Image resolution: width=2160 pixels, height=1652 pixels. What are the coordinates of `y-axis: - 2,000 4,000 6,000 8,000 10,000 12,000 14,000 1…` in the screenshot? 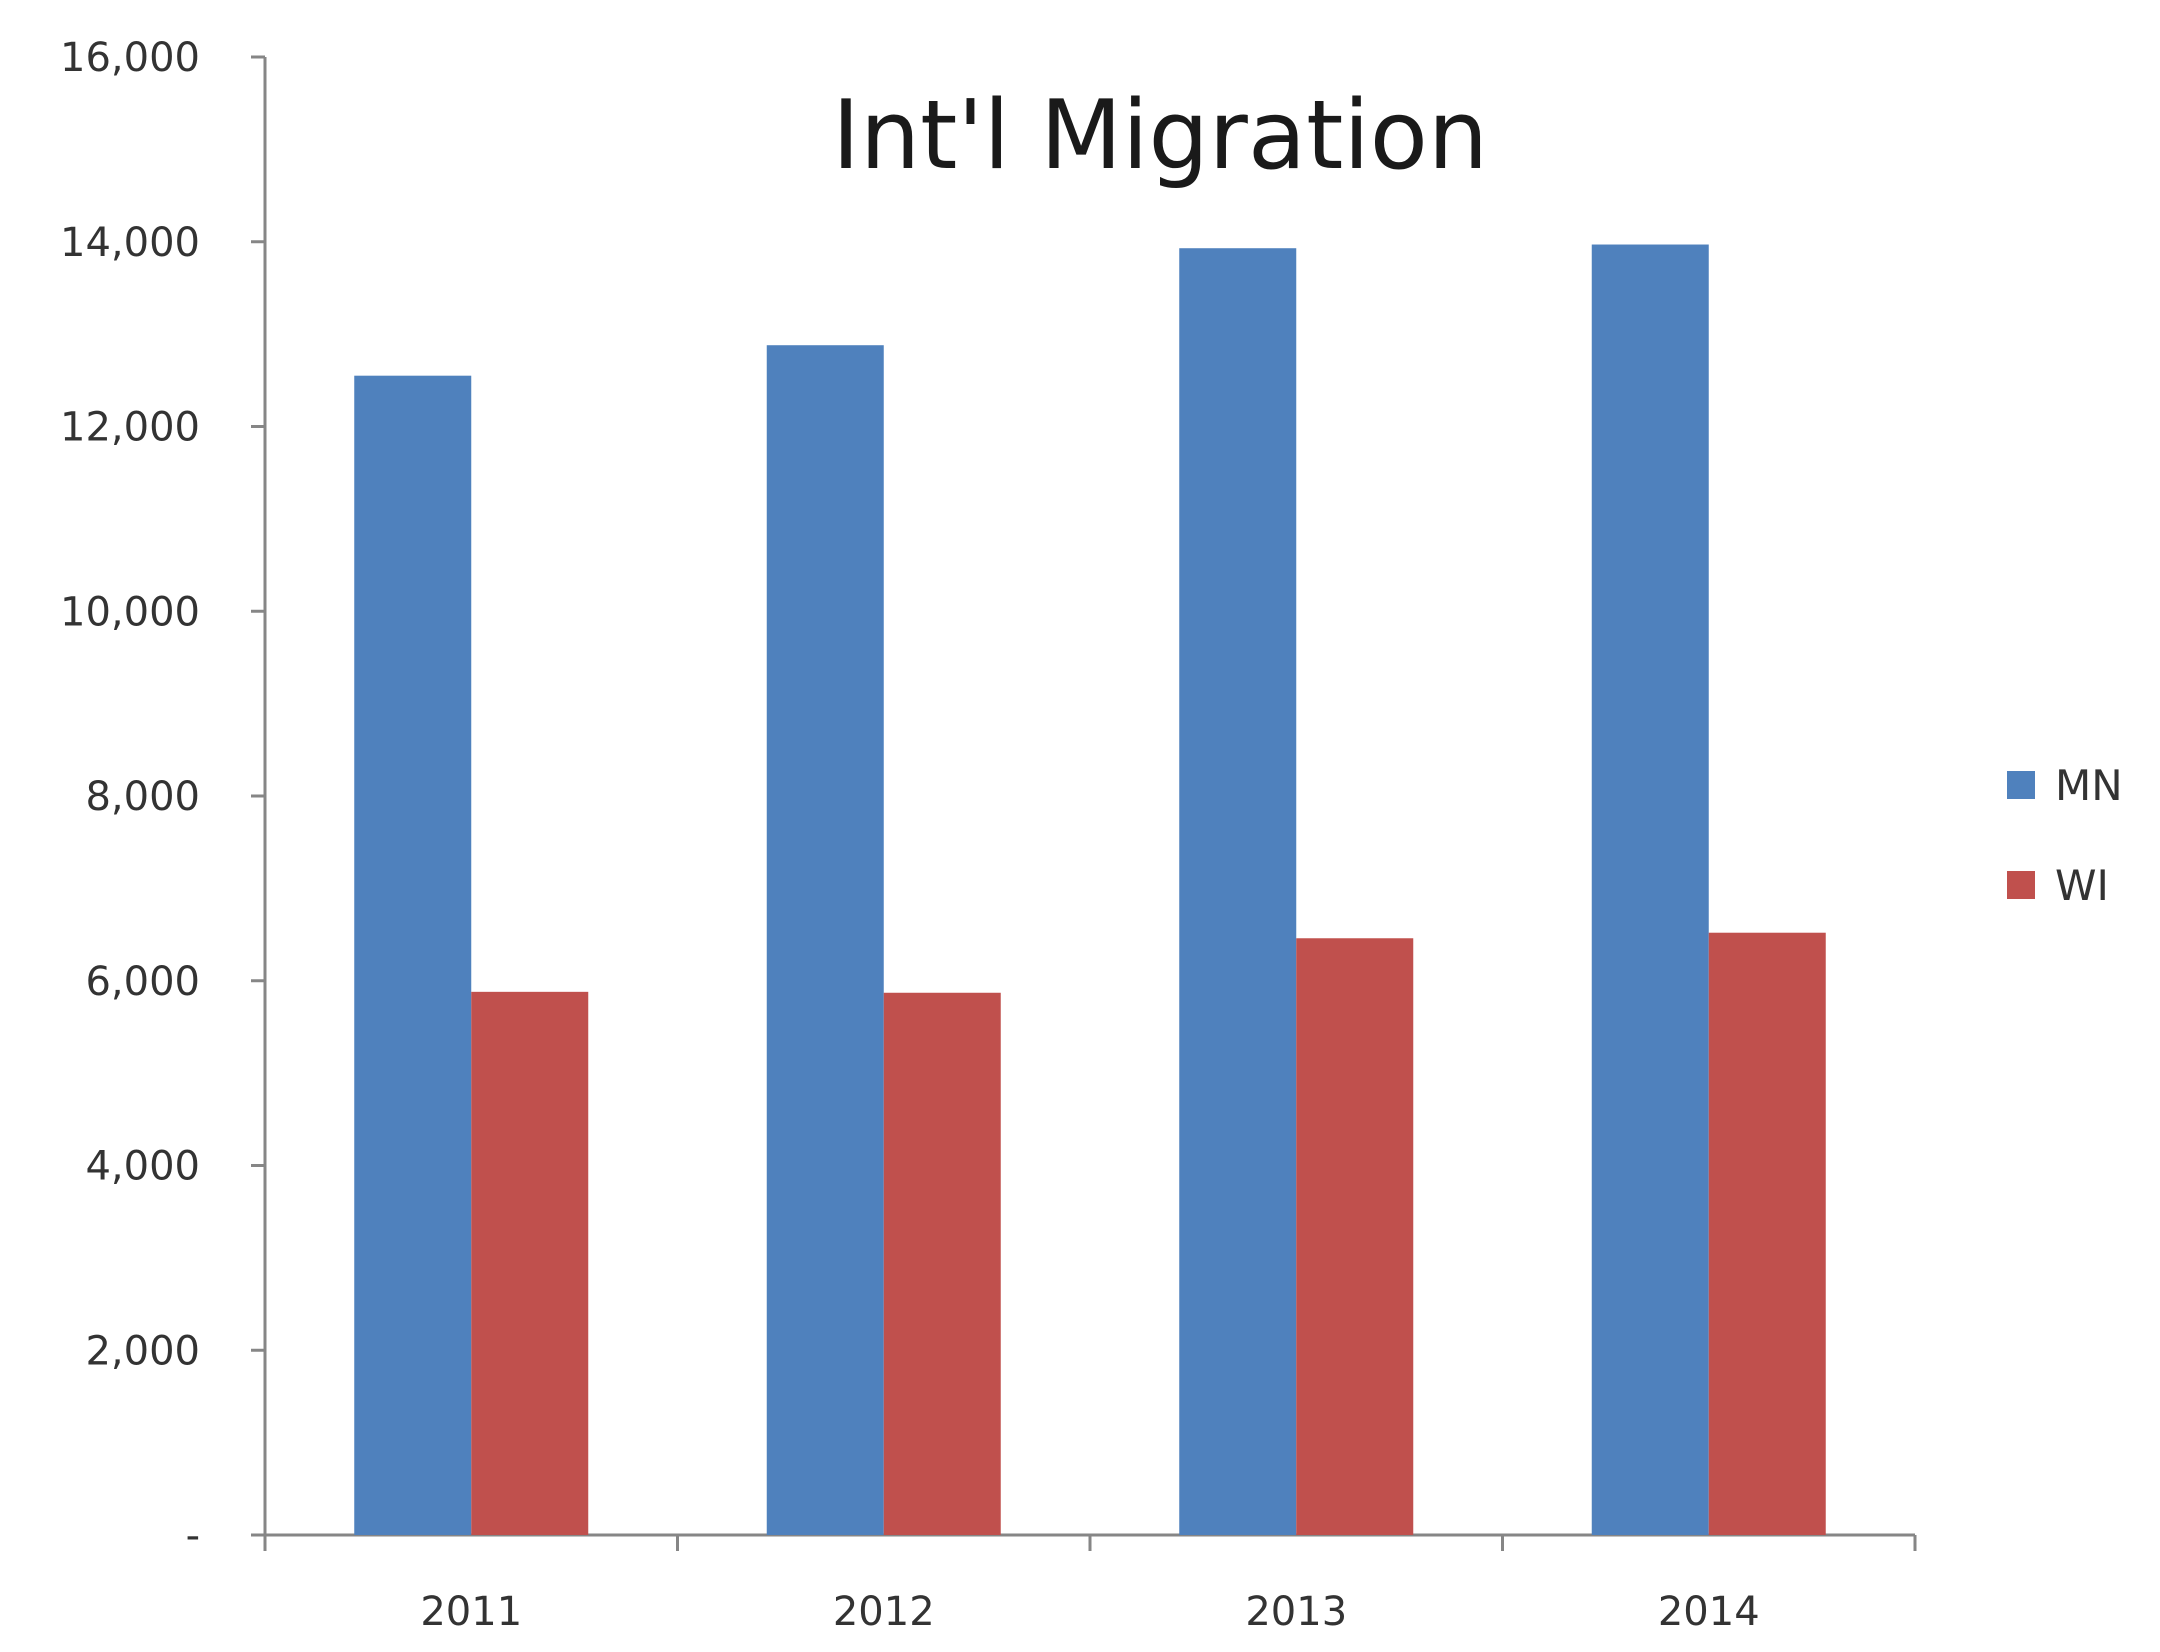 It's located at (163, 797).